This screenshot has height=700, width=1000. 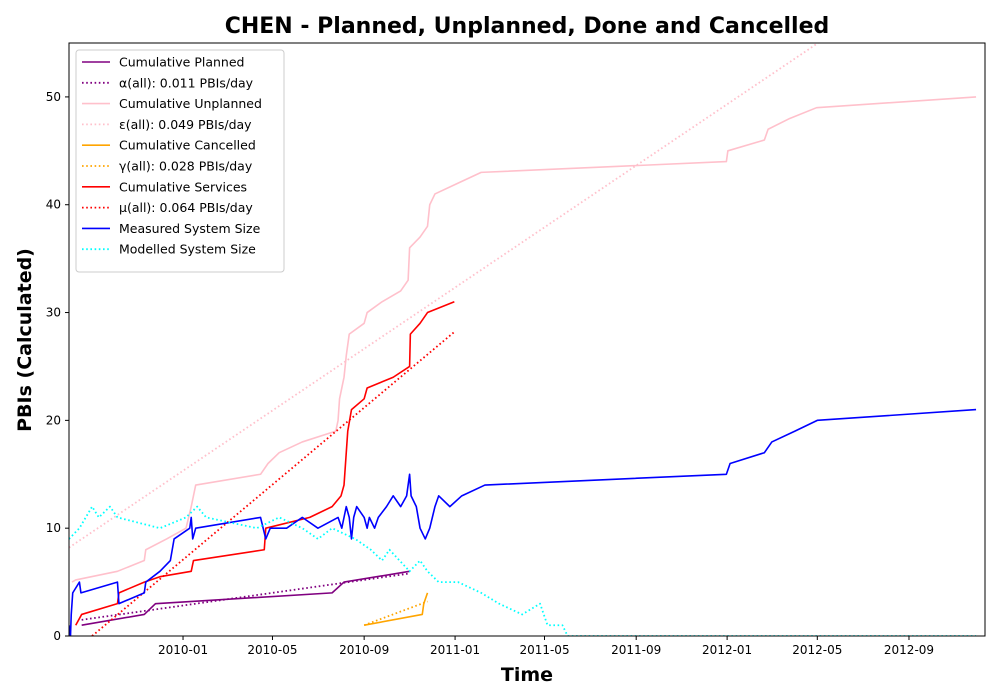 I want to click on series-line-cumulative-planned, so click(x=245, y=598).